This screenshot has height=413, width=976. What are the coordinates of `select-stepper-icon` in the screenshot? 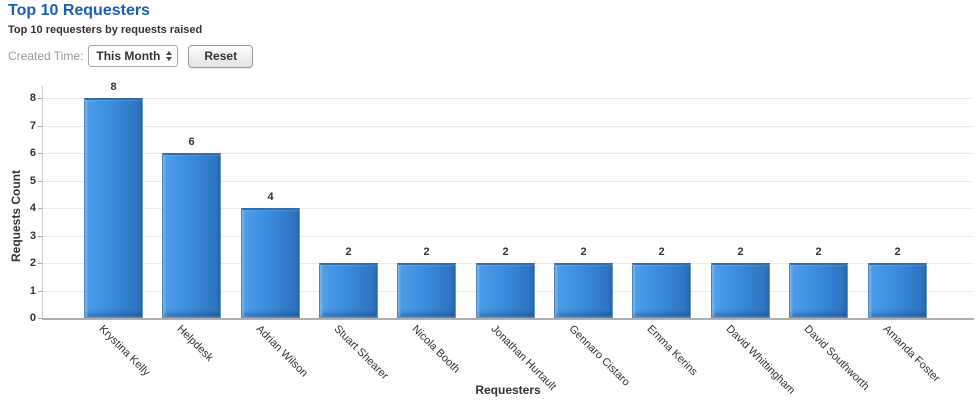 It's located at (169, 56).